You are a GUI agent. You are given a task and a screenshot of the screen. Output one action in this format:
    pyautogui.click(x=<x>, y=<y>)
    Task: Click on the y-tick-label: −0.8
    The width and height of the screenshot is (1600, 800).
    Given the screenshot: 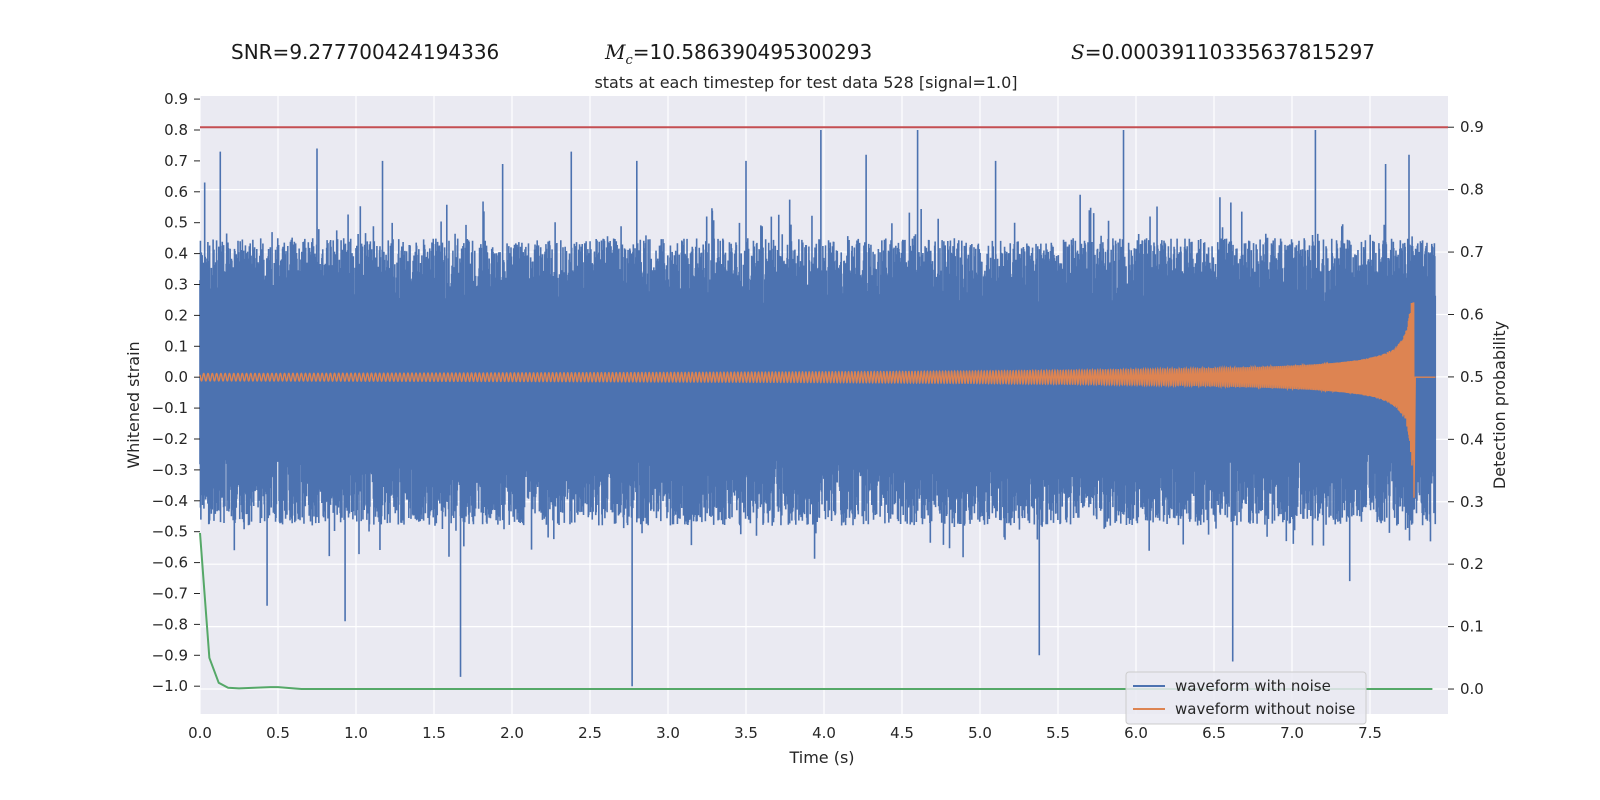 What is the action you would take?
    pyautogui.click(x=170, y=624)
    